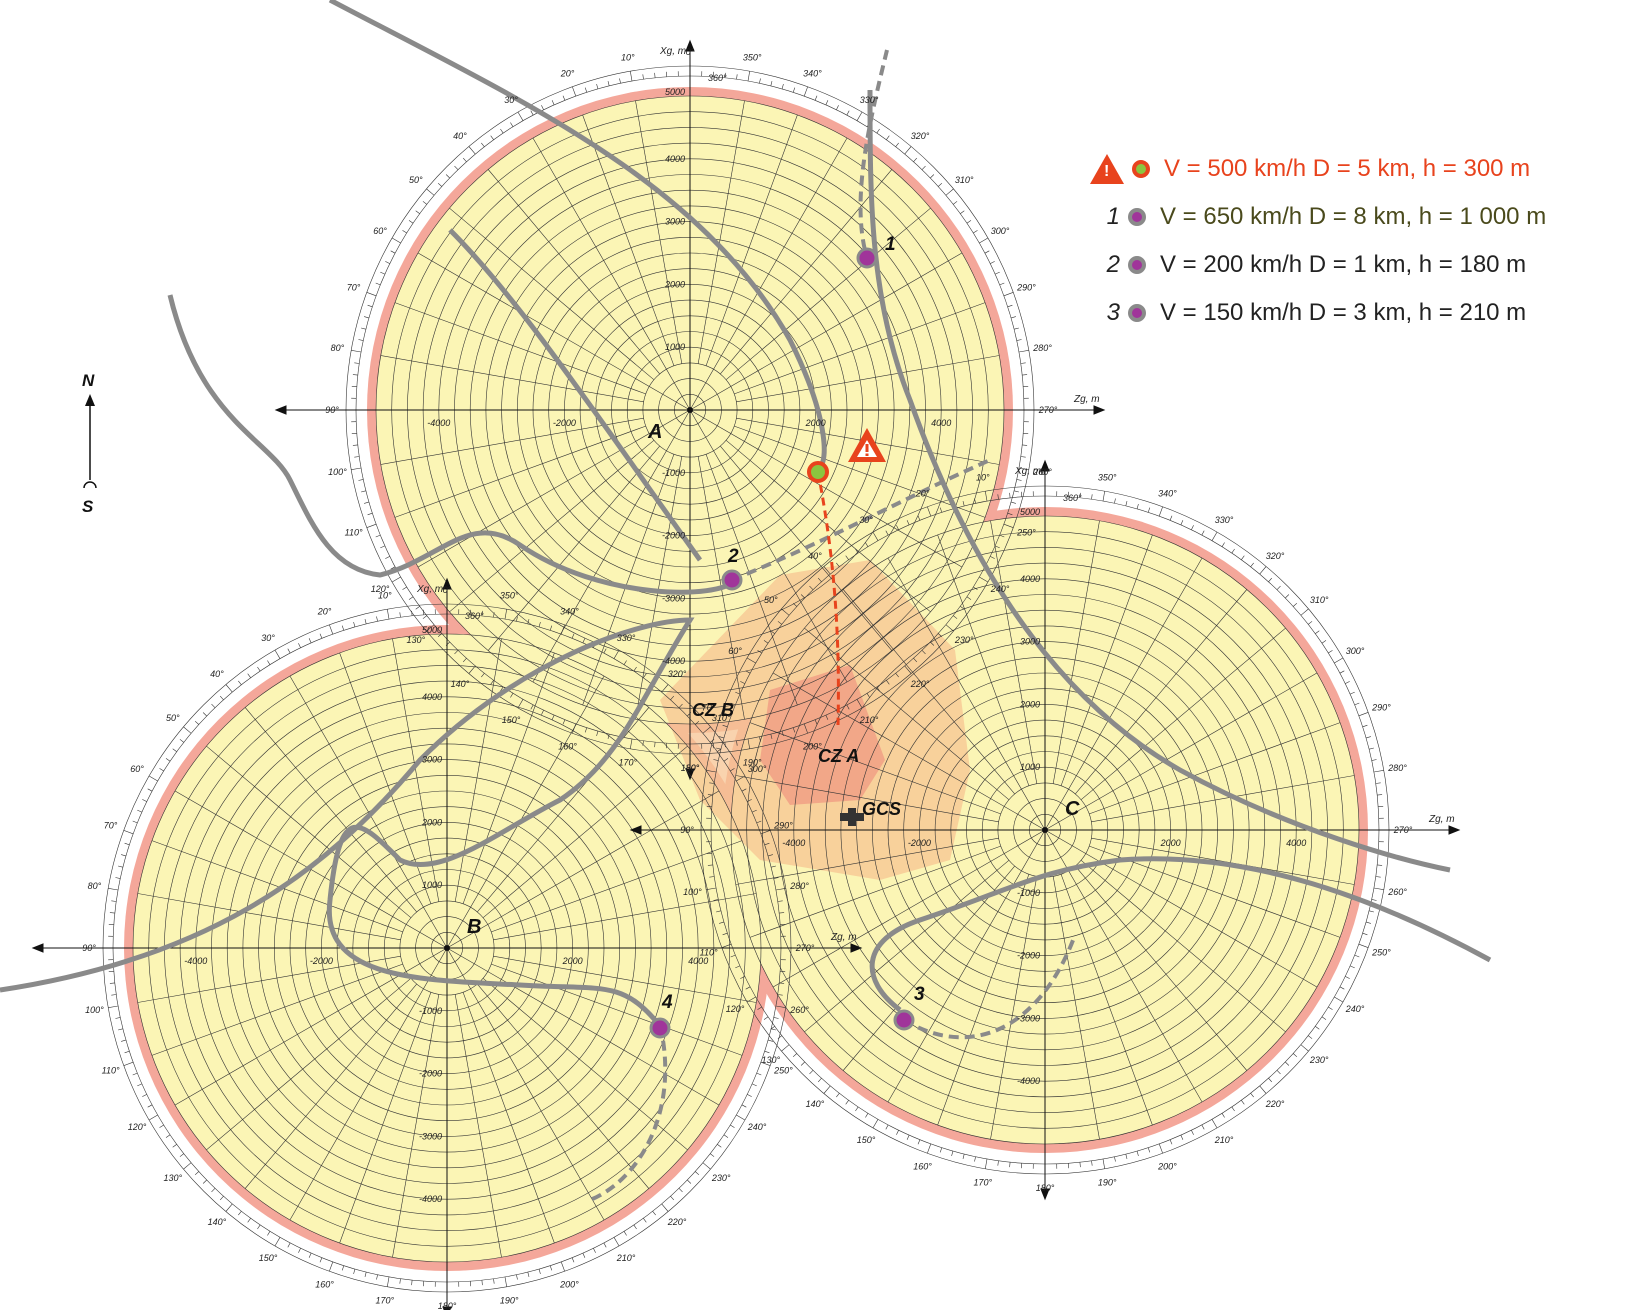  Describe the element at coordinates (812, 74) in the screenshot. I see `degree-label: 340°` at that location.